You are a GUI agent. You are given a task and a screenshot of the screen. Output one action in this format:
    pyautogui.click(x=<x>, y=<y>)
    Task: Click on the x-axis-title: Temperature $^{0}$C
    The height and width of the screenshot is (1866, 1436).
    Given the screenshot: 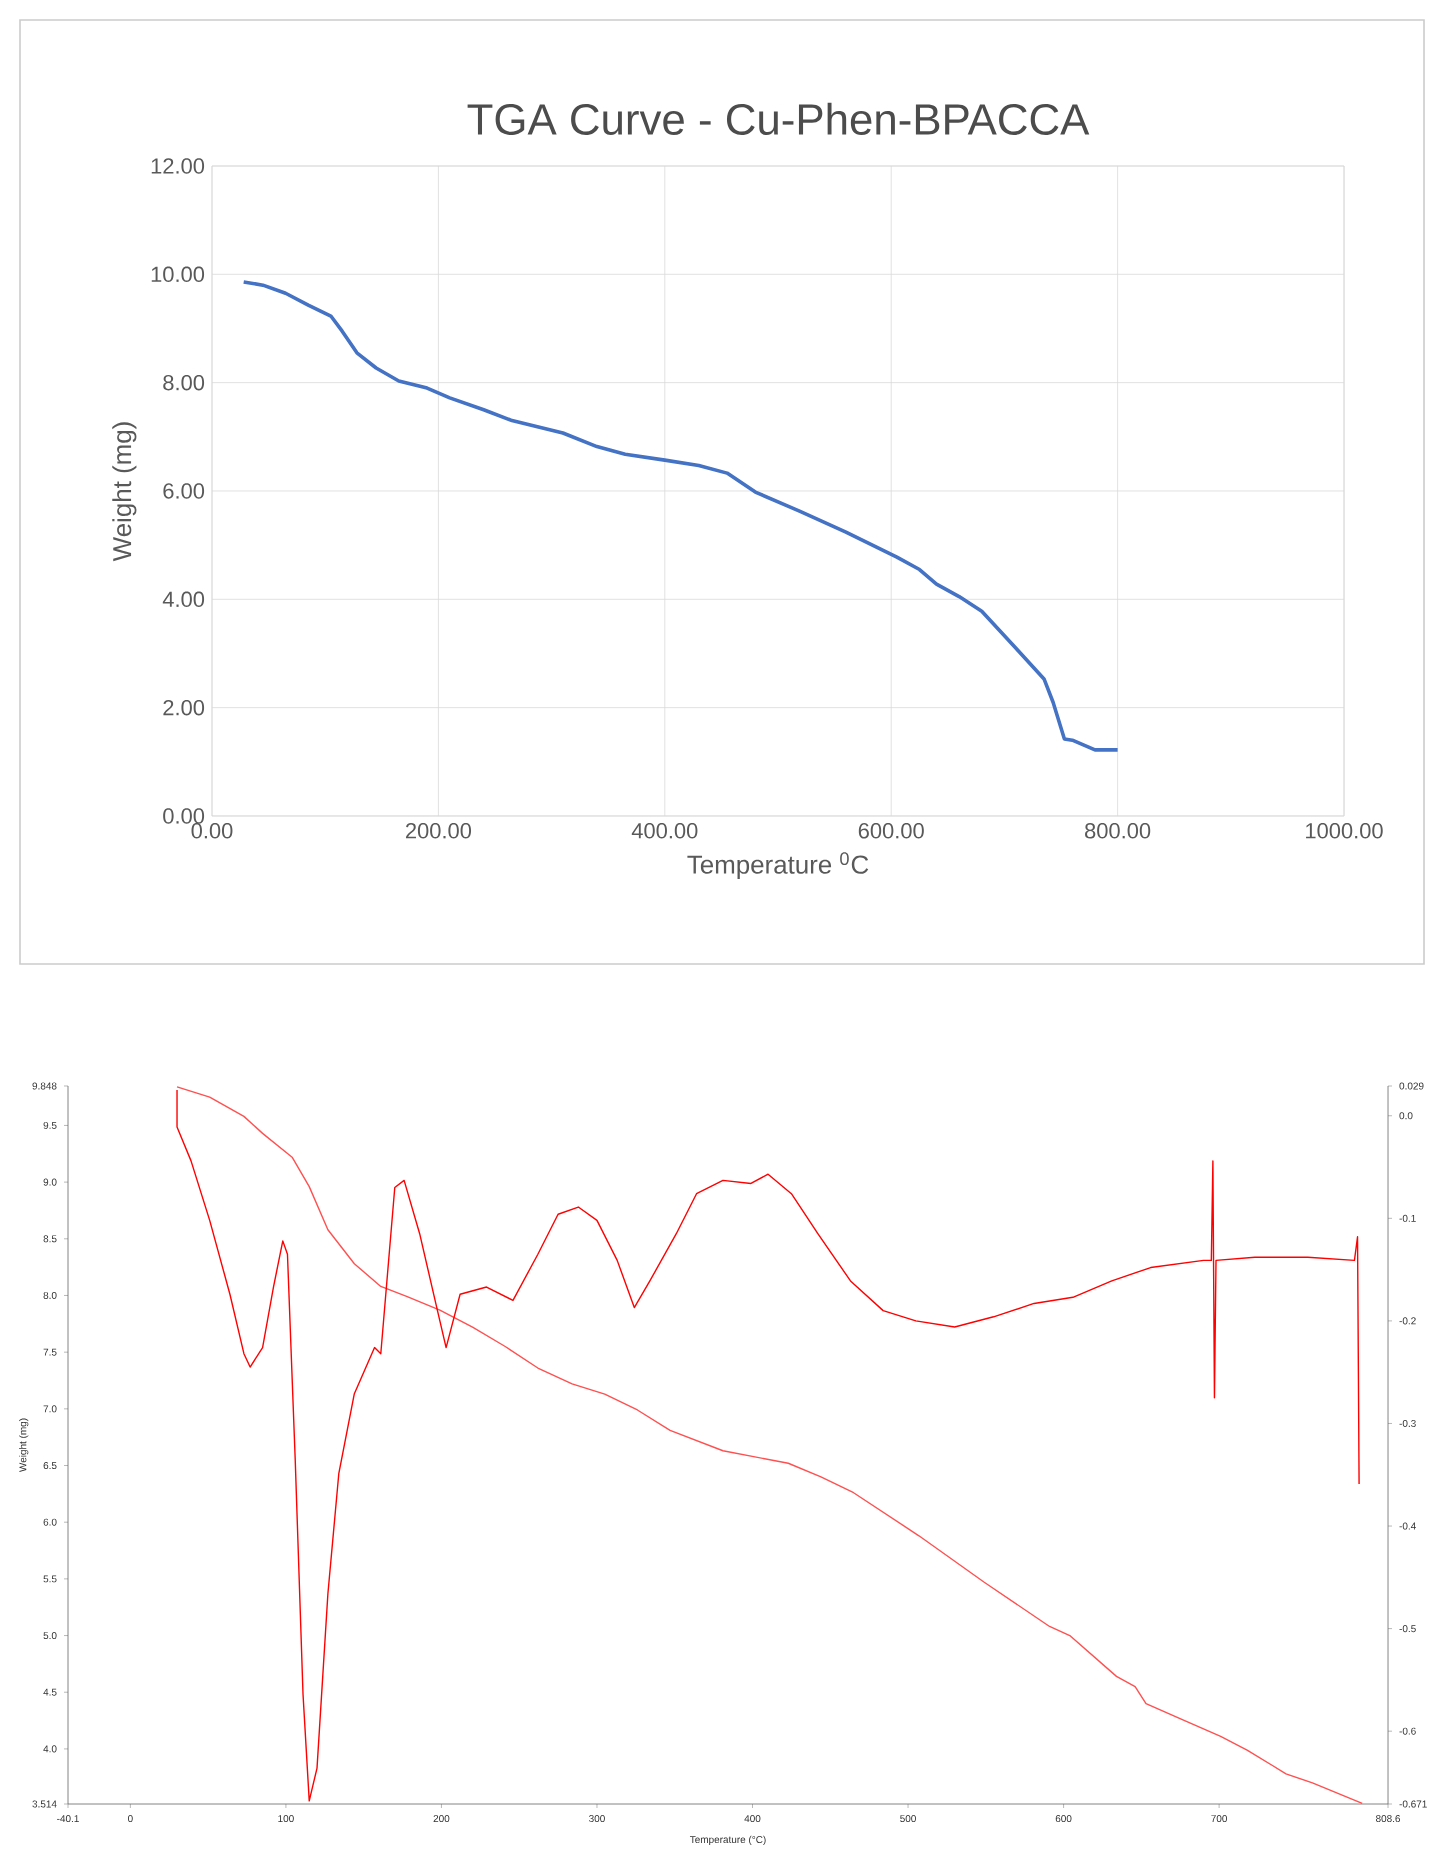 What is the action you would take?
    pyautogui.click(x=778, y=865)
    